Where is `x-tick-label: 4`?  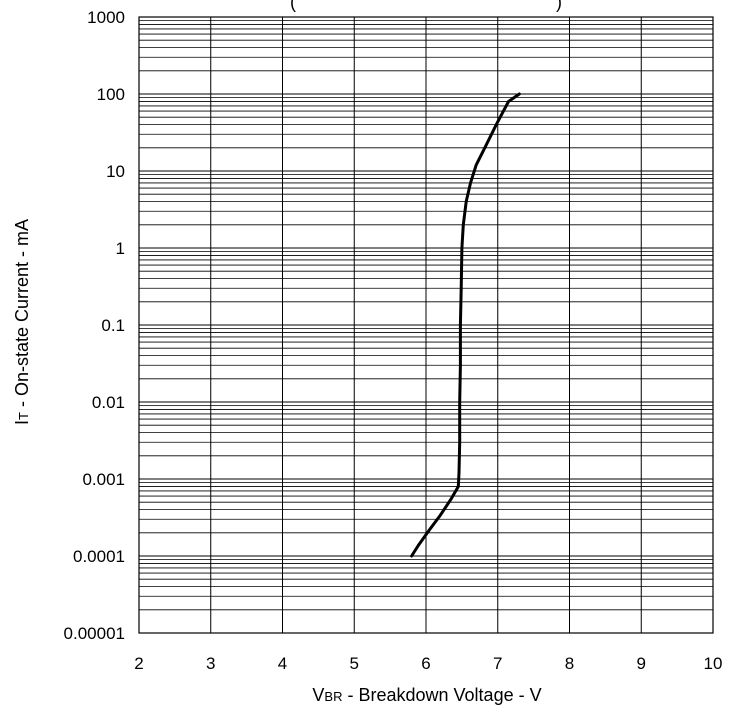
x-tick-label: 4 is located at coordinates (282, 663).